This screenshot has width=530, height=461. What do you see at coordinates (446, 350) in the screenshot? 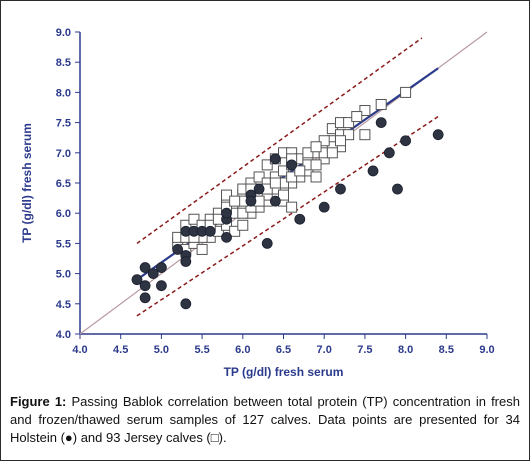
I see `x-tick-label: 8.5` at bounding box center [446, 350].